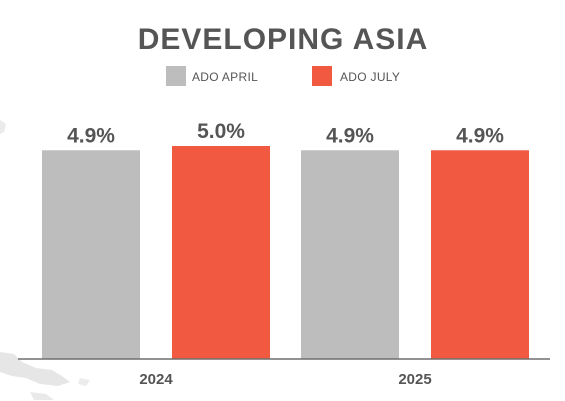  I want to click on map-decoration, so click(45, 260).